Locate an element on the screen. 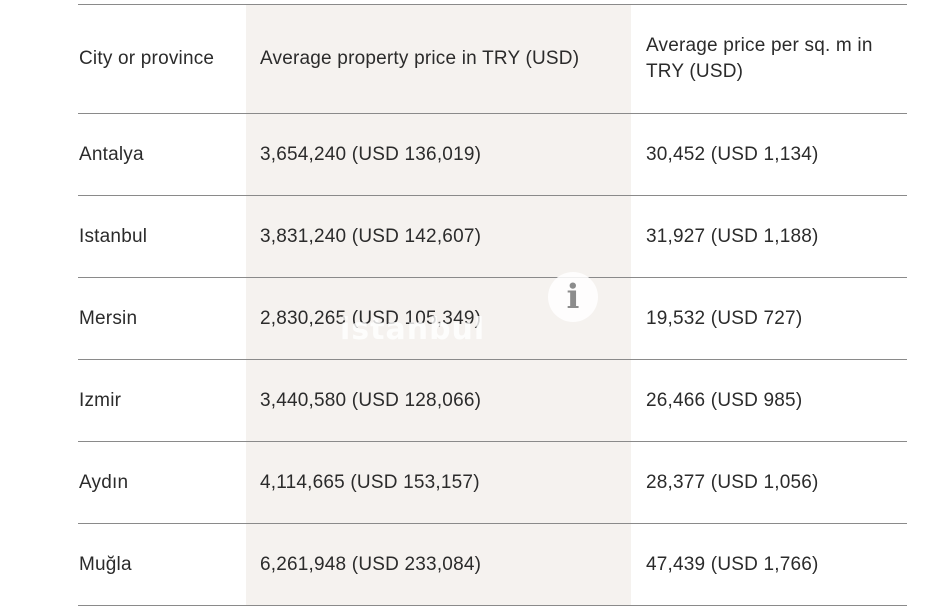  price-per-sqm-cell: 28,377 (USD 1,056) is located at coordinates (732, 482).